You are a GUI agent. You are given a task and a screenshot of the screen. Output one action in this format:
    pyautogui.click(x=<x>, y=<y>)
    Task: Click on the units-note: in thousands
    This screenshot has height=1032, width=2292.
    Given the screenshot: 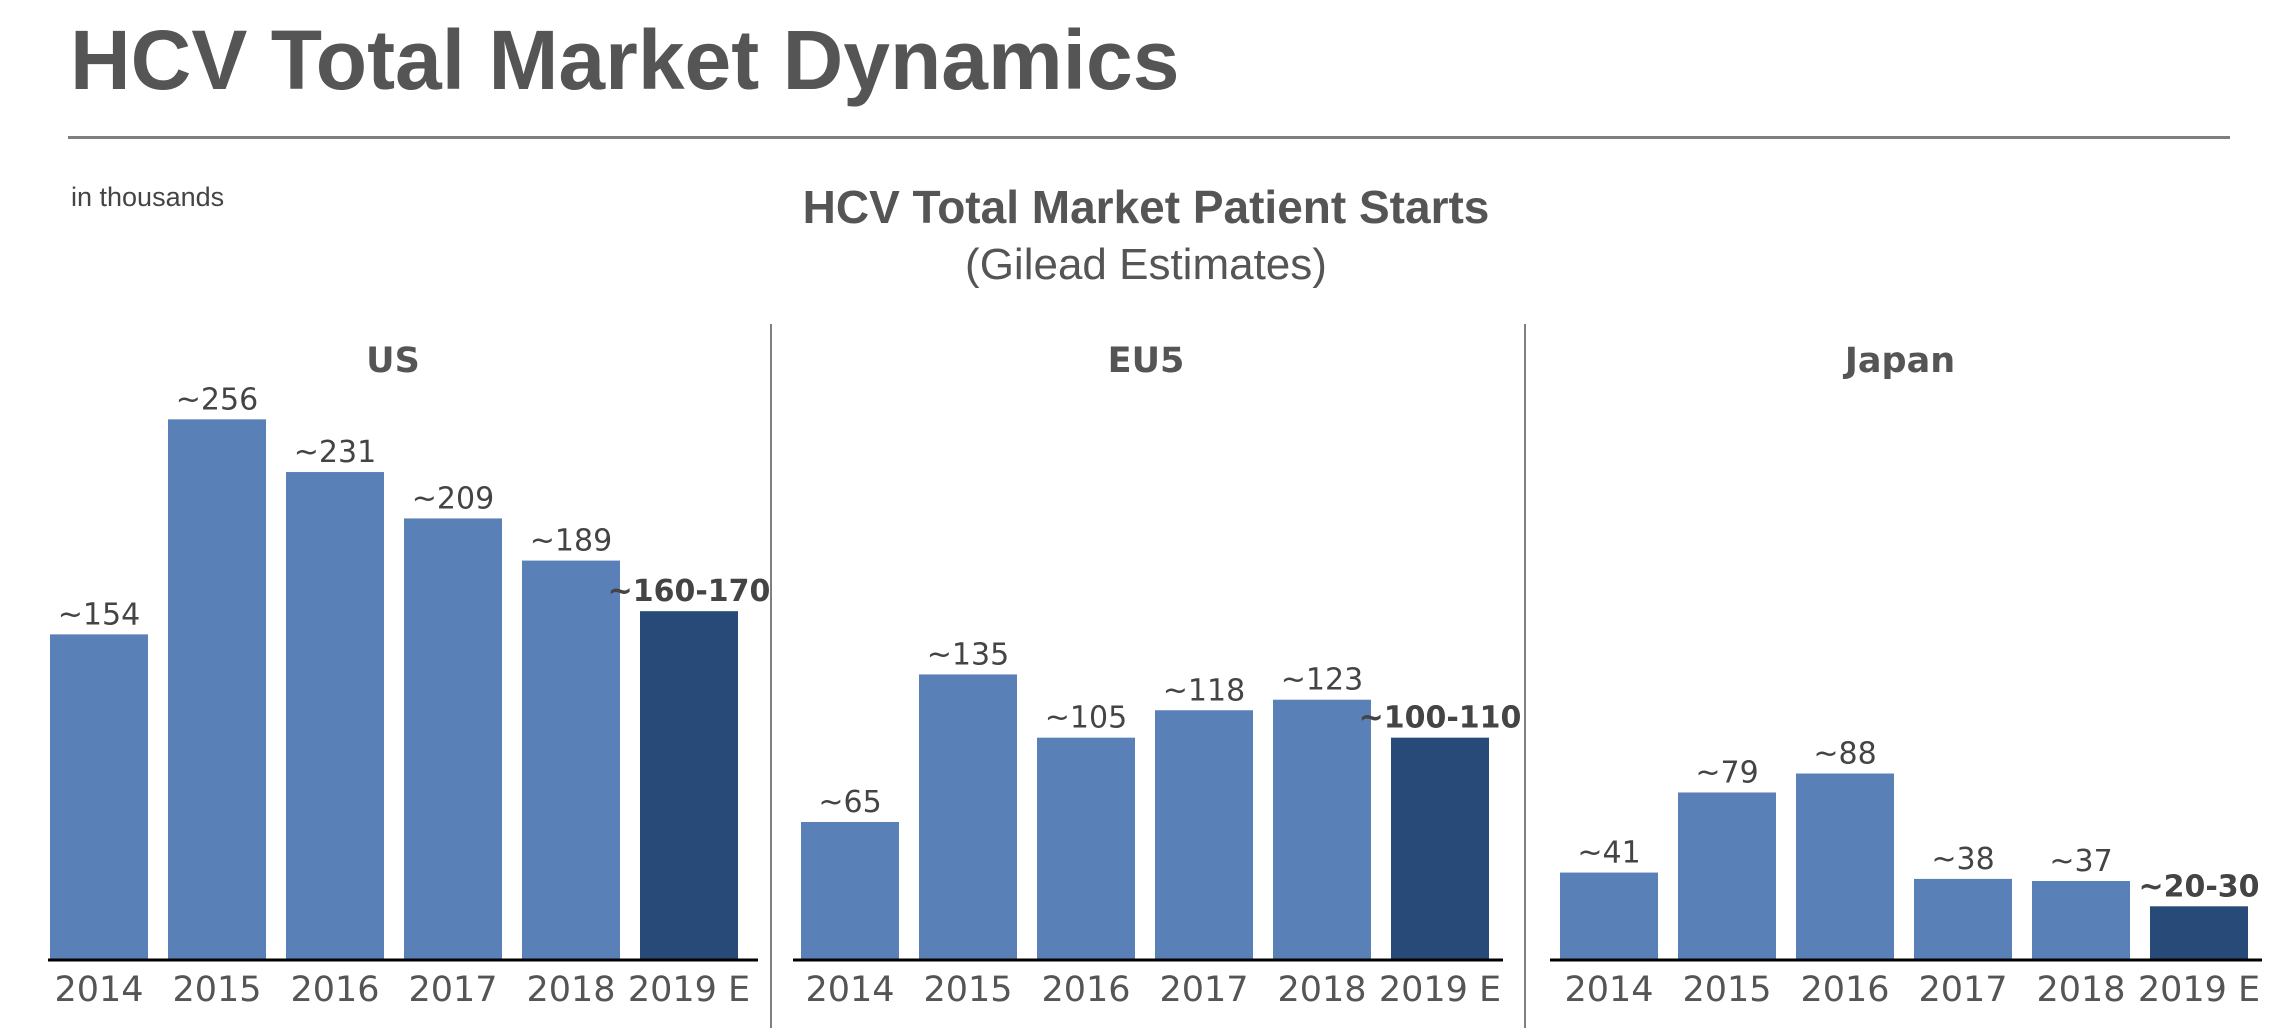 What is the action you would take?
    pyautogui.click(x=148, y=197)
    